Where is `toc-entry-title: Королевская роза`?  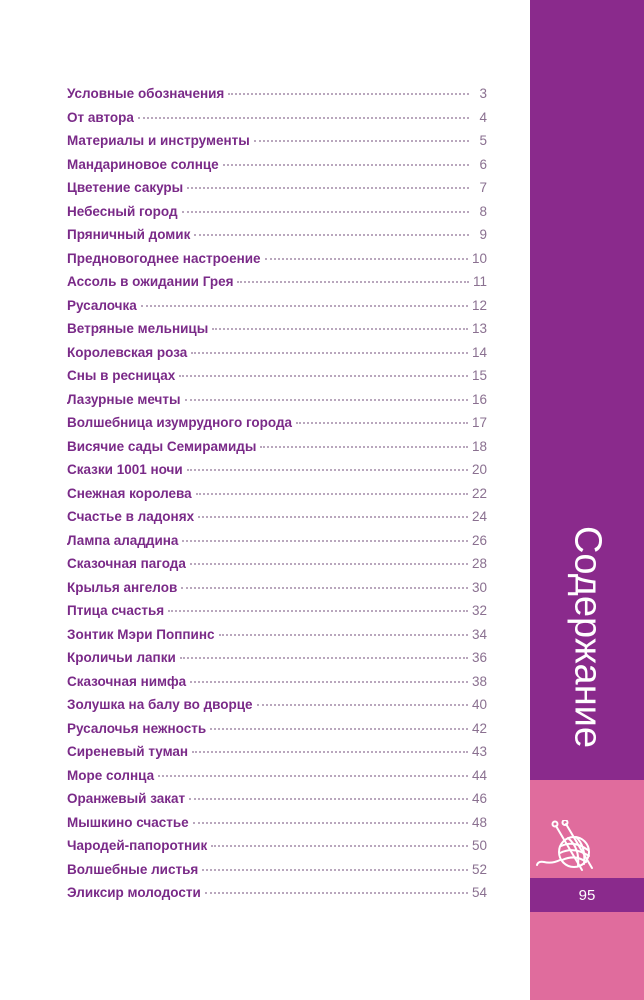 toc-entry-title: Королевская роза is located at coordinates (127, 352).